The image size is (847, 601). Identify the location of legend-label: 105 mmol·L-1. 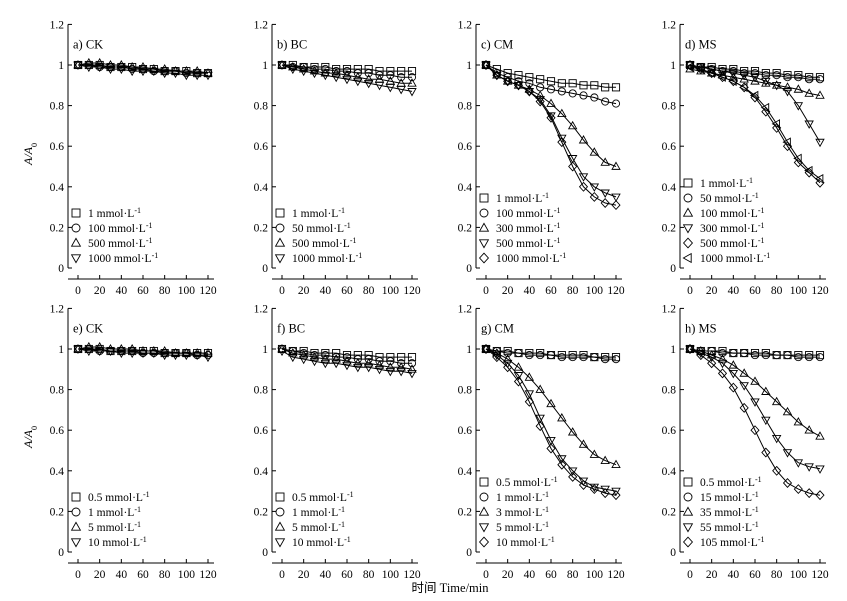
(732, 542).